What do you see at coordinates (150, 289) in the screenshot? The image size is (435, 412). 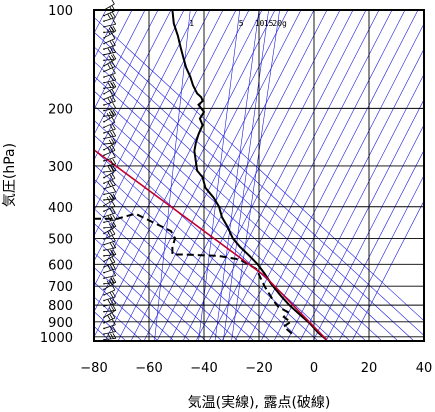 I see `adiabat-line` at bounding box center [150, 289].